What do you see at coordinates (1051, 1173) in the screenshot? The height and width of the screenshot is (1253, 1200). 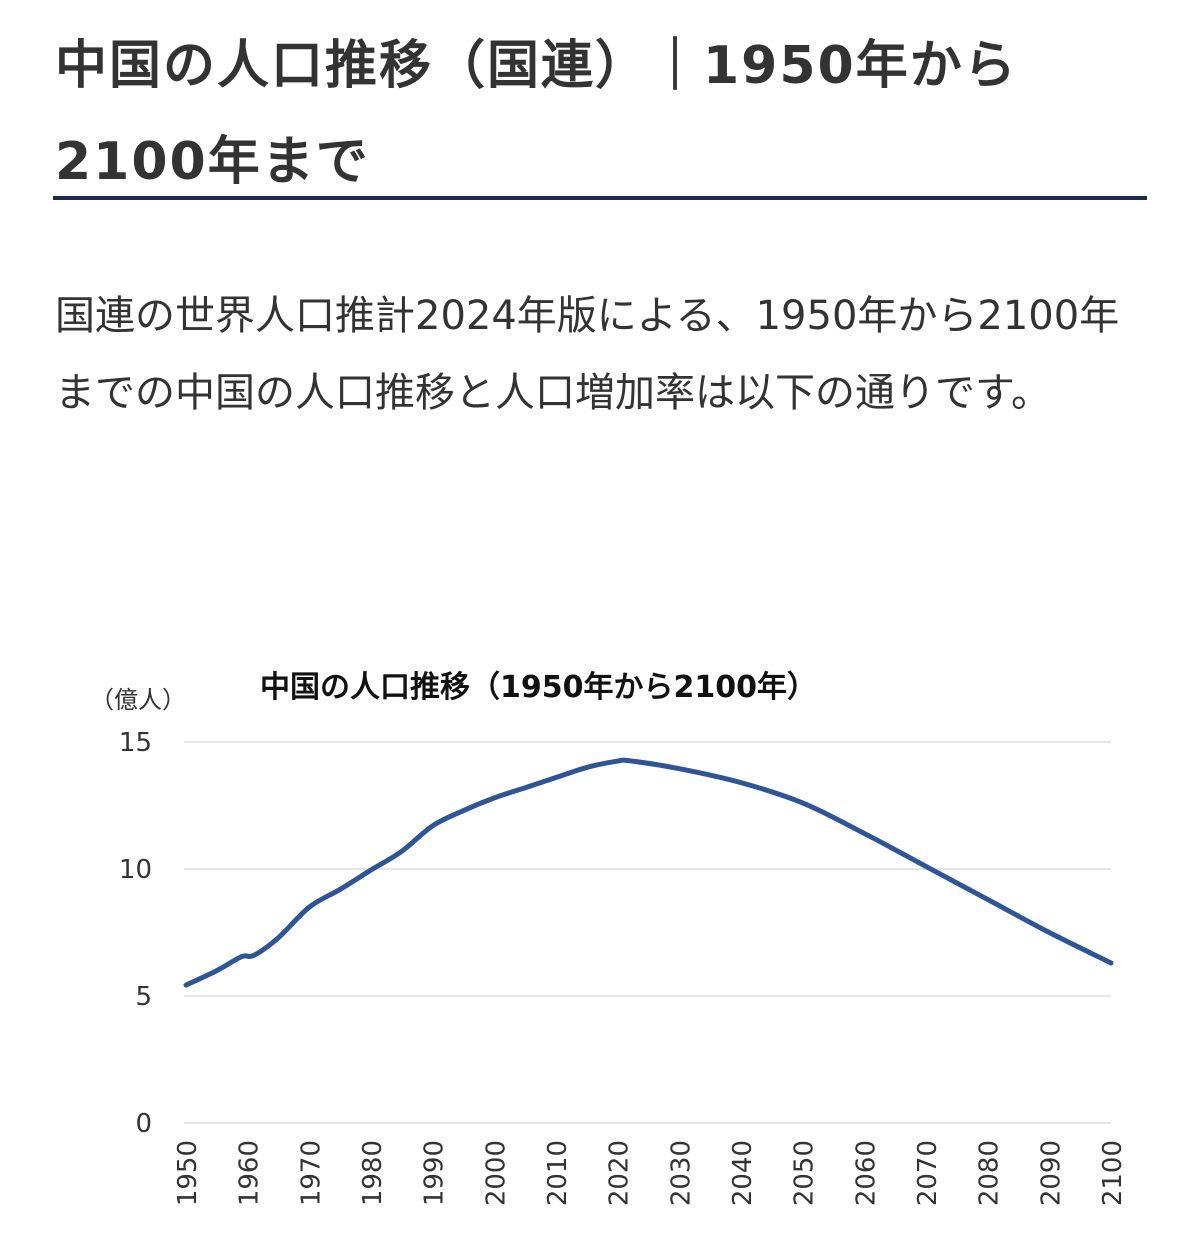 I see `x-tick-label: 2090` at bounding box center [1051, 1173].